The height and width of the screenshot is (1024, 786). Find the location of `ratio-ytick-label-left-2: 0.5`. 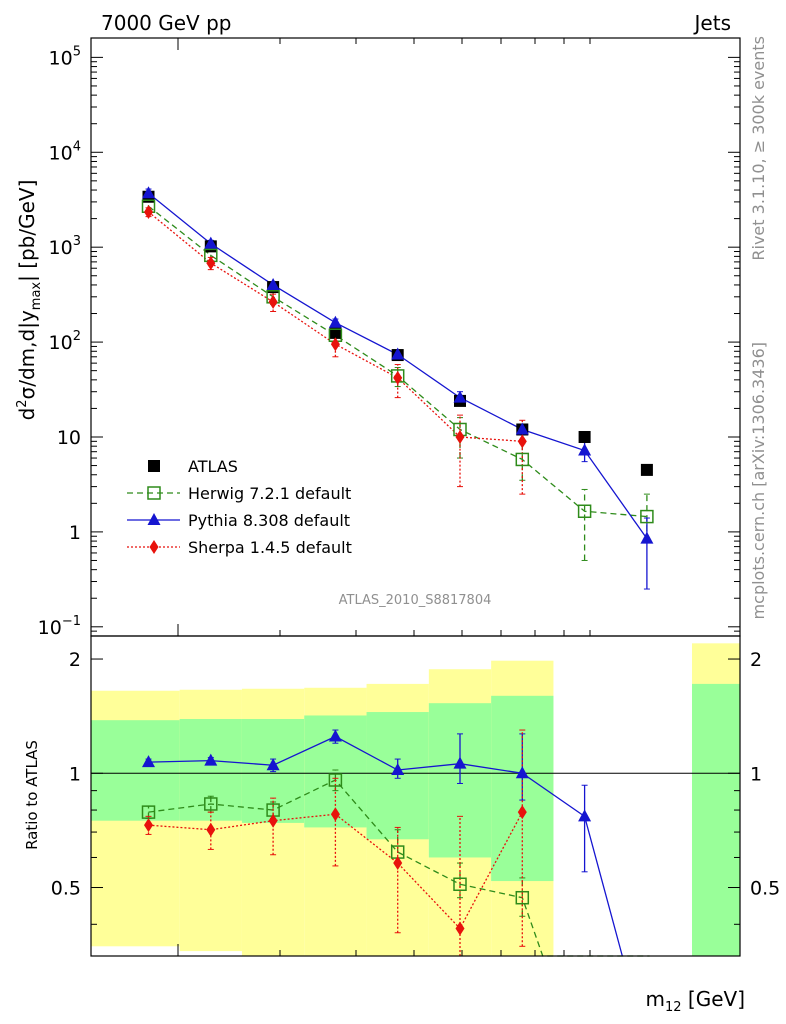

ratio-ytick-label-left-2: 0.5 is located at coordinates (66, 889).